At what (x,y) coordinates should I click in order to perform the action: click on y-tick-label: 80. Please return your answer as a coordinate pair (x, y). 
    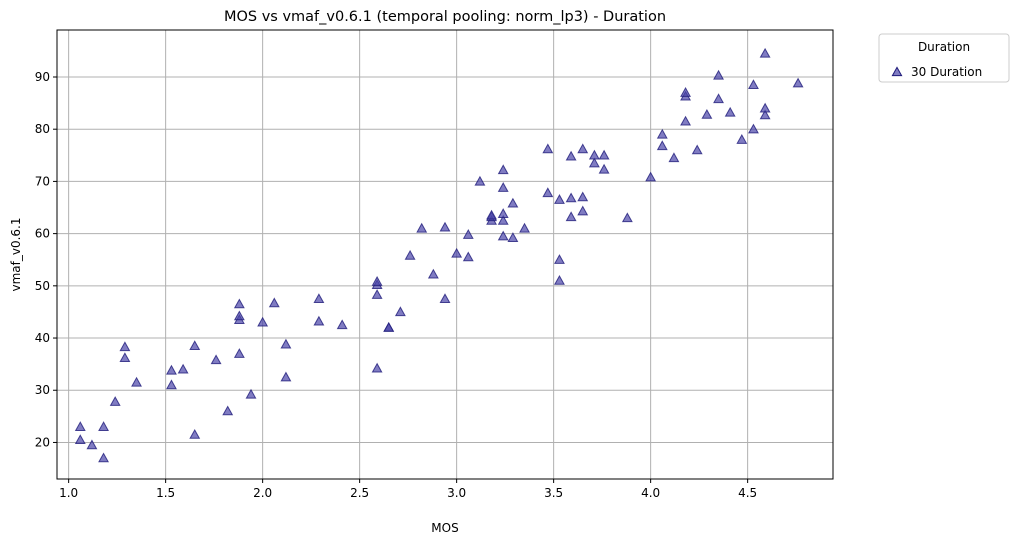
    Looking at the image, I should click on (42, 129).